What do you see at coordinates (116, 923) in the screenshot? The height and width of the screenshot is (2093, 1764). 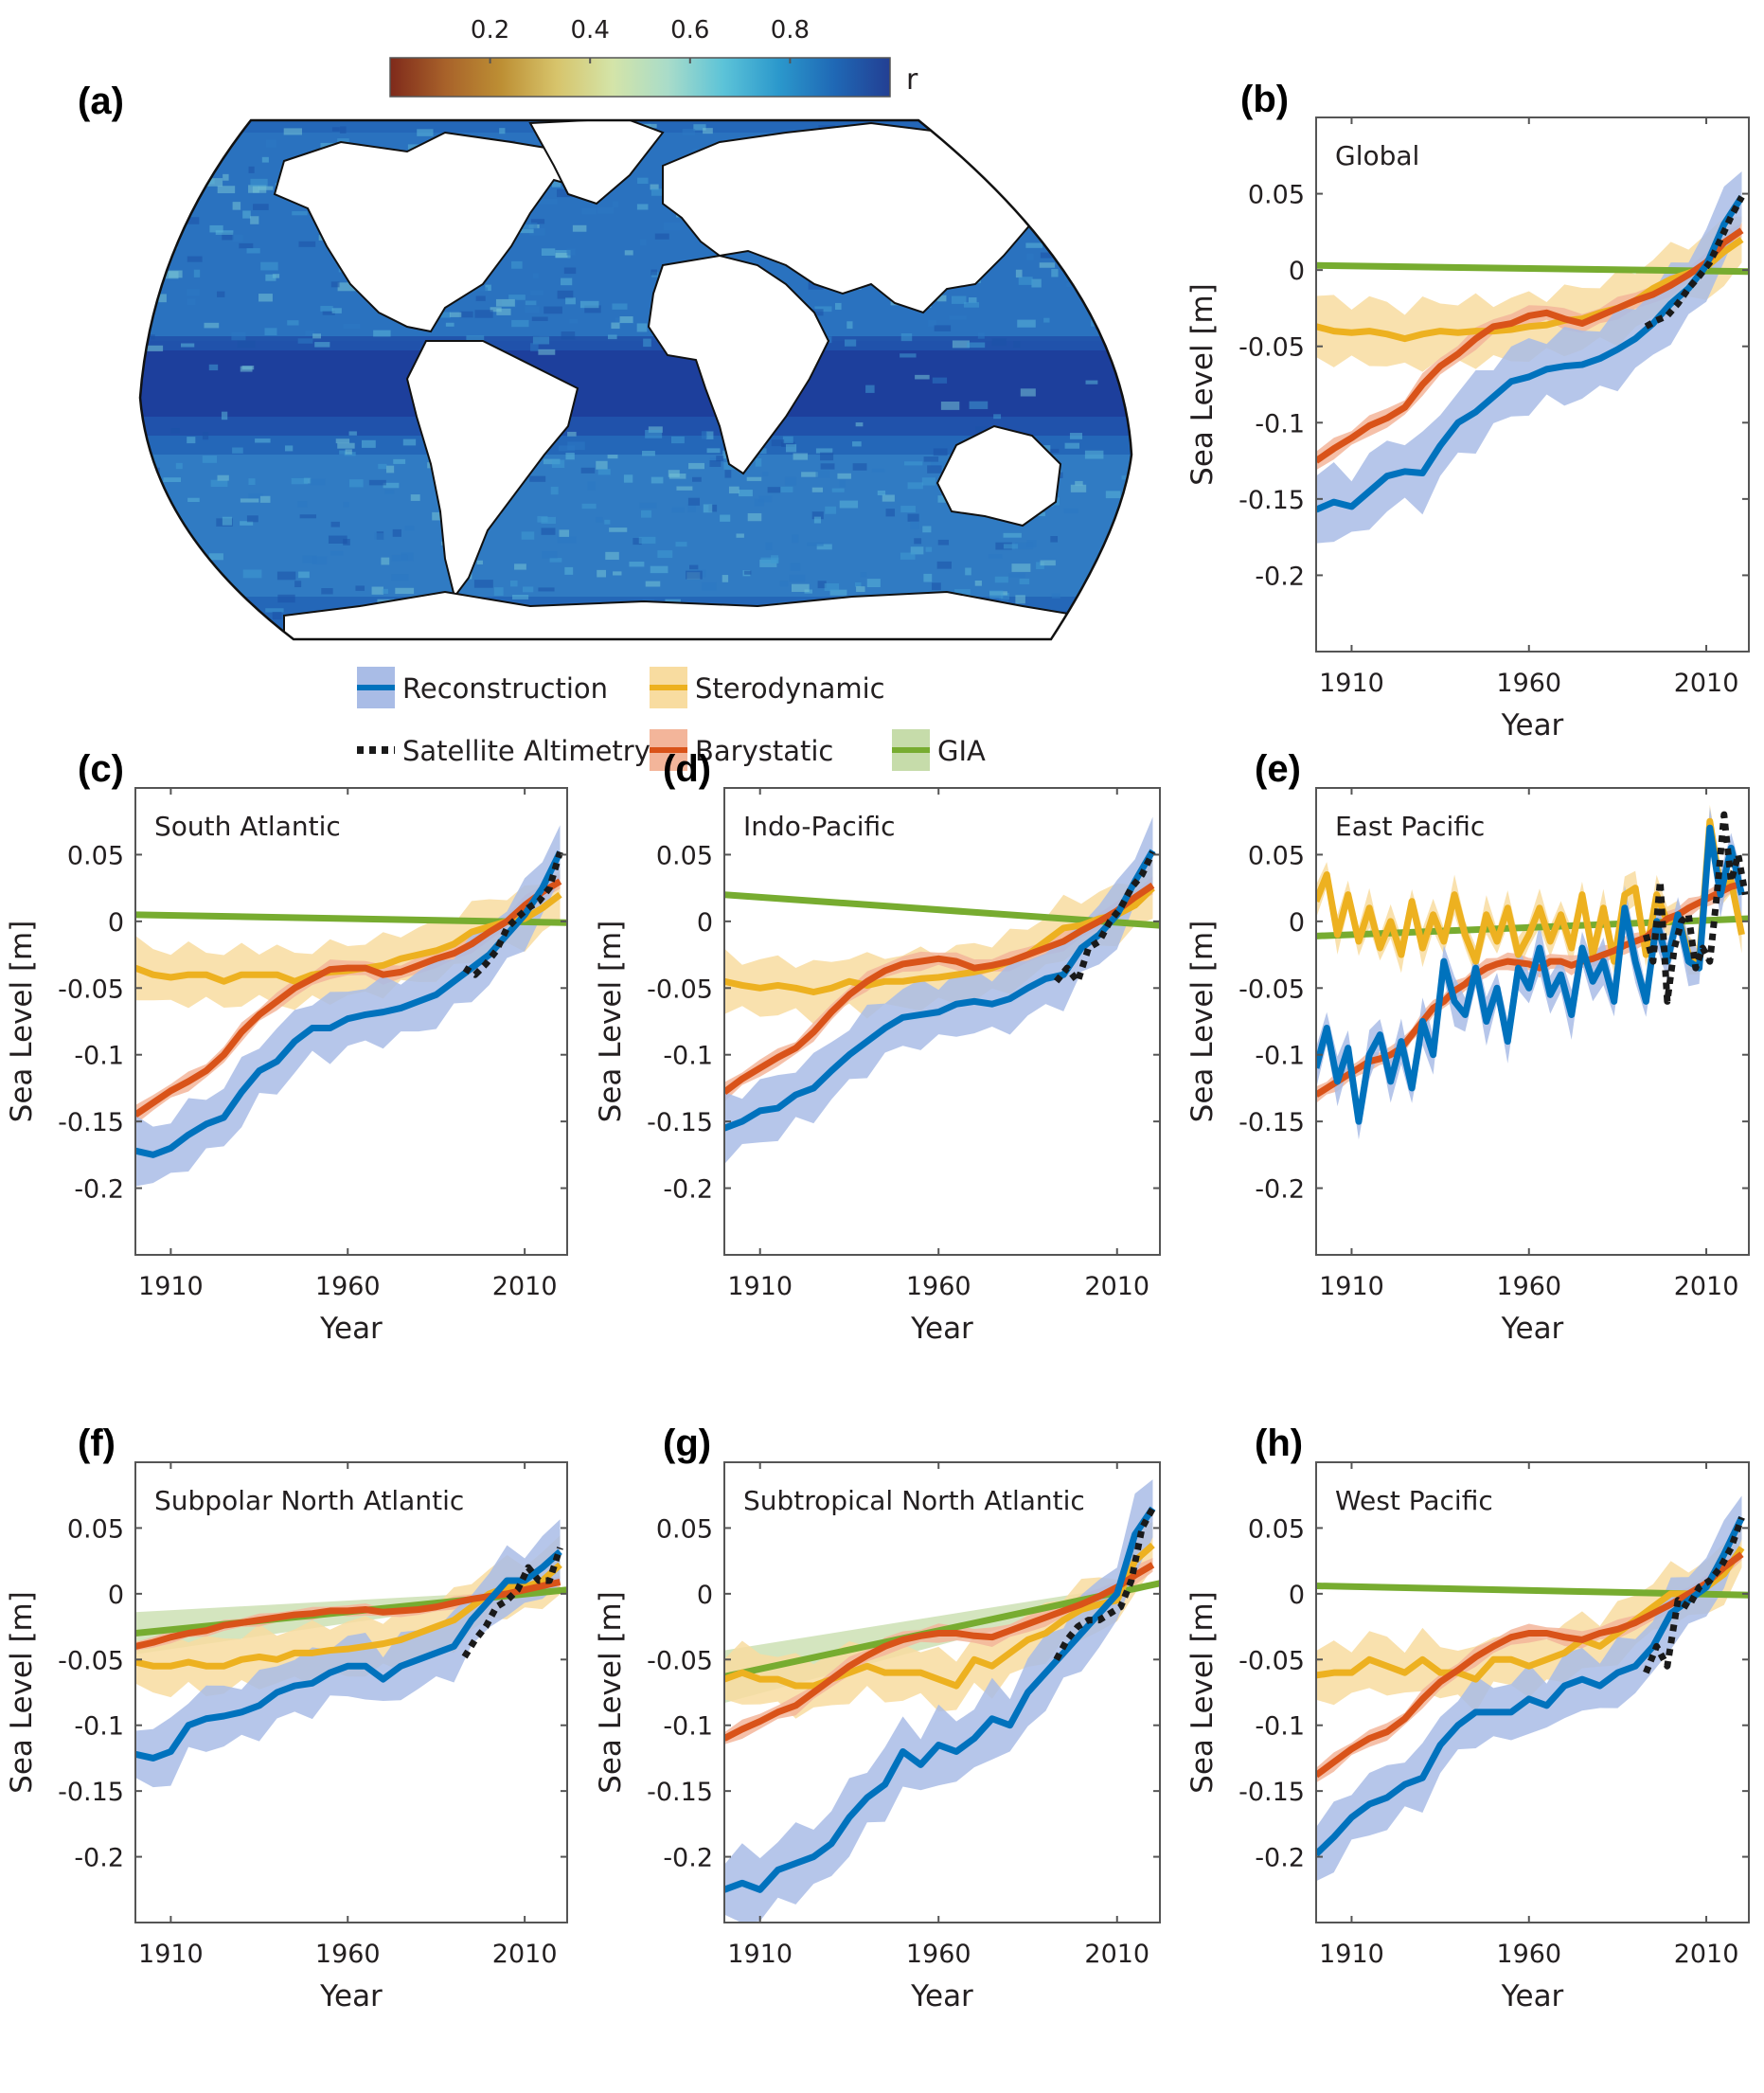 I see `y-tick-label: 0` at bounding box center [116, 923].